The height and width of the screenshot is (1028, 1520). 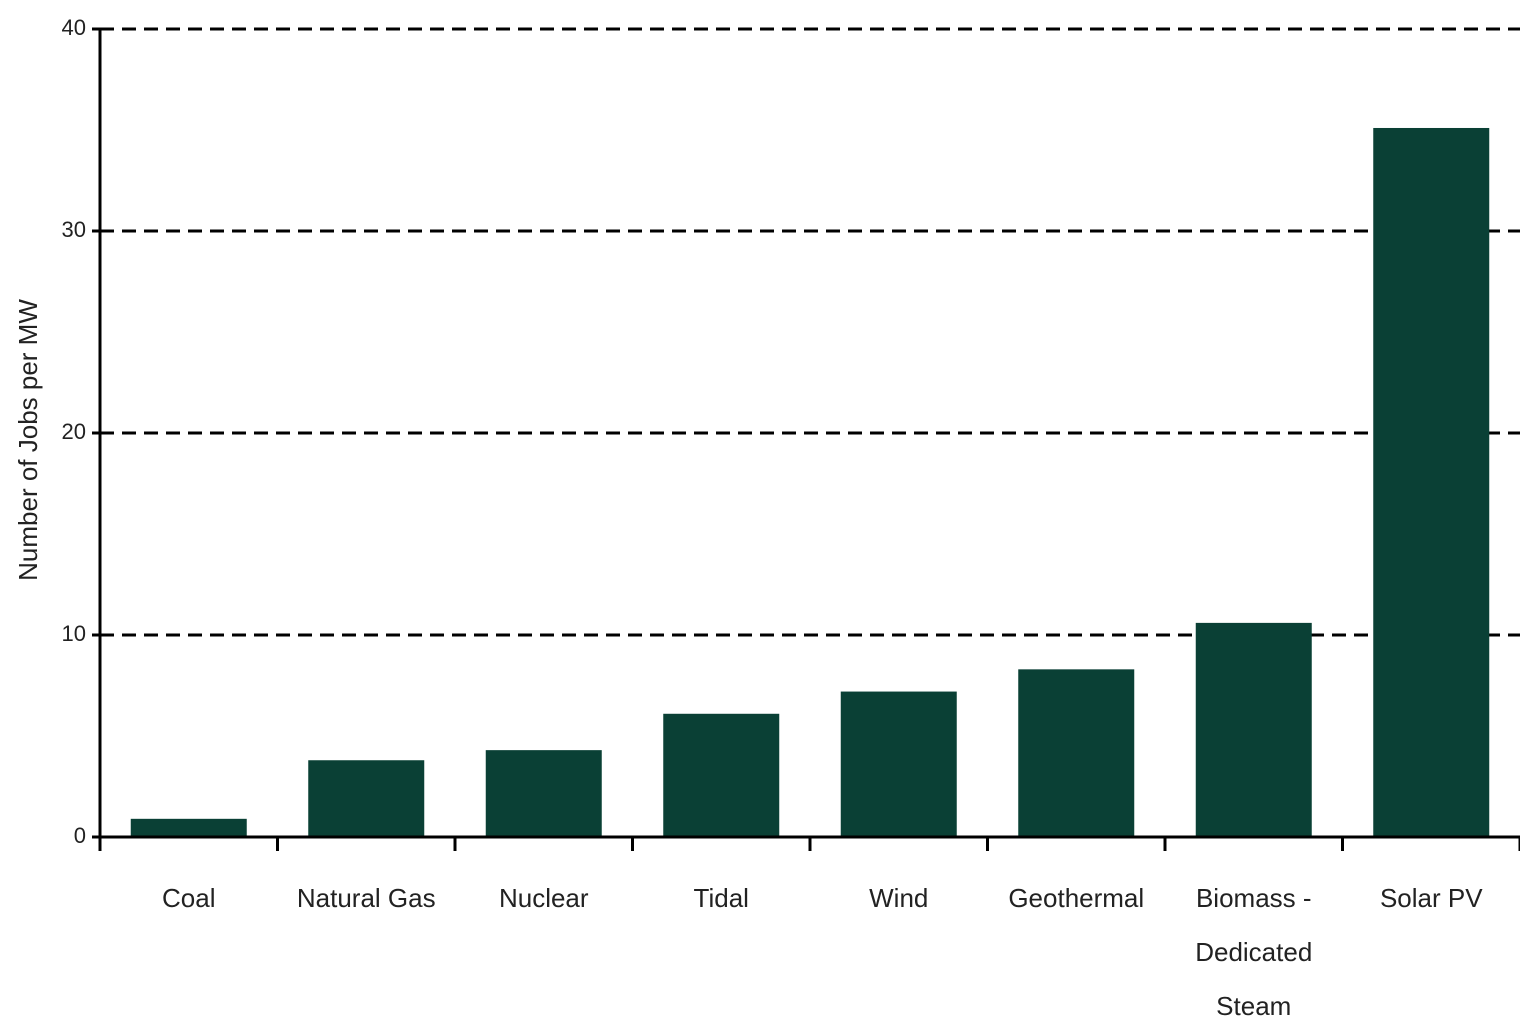 I want to click on x-tick-label: Natural Gas, so click(x=366, y=898).